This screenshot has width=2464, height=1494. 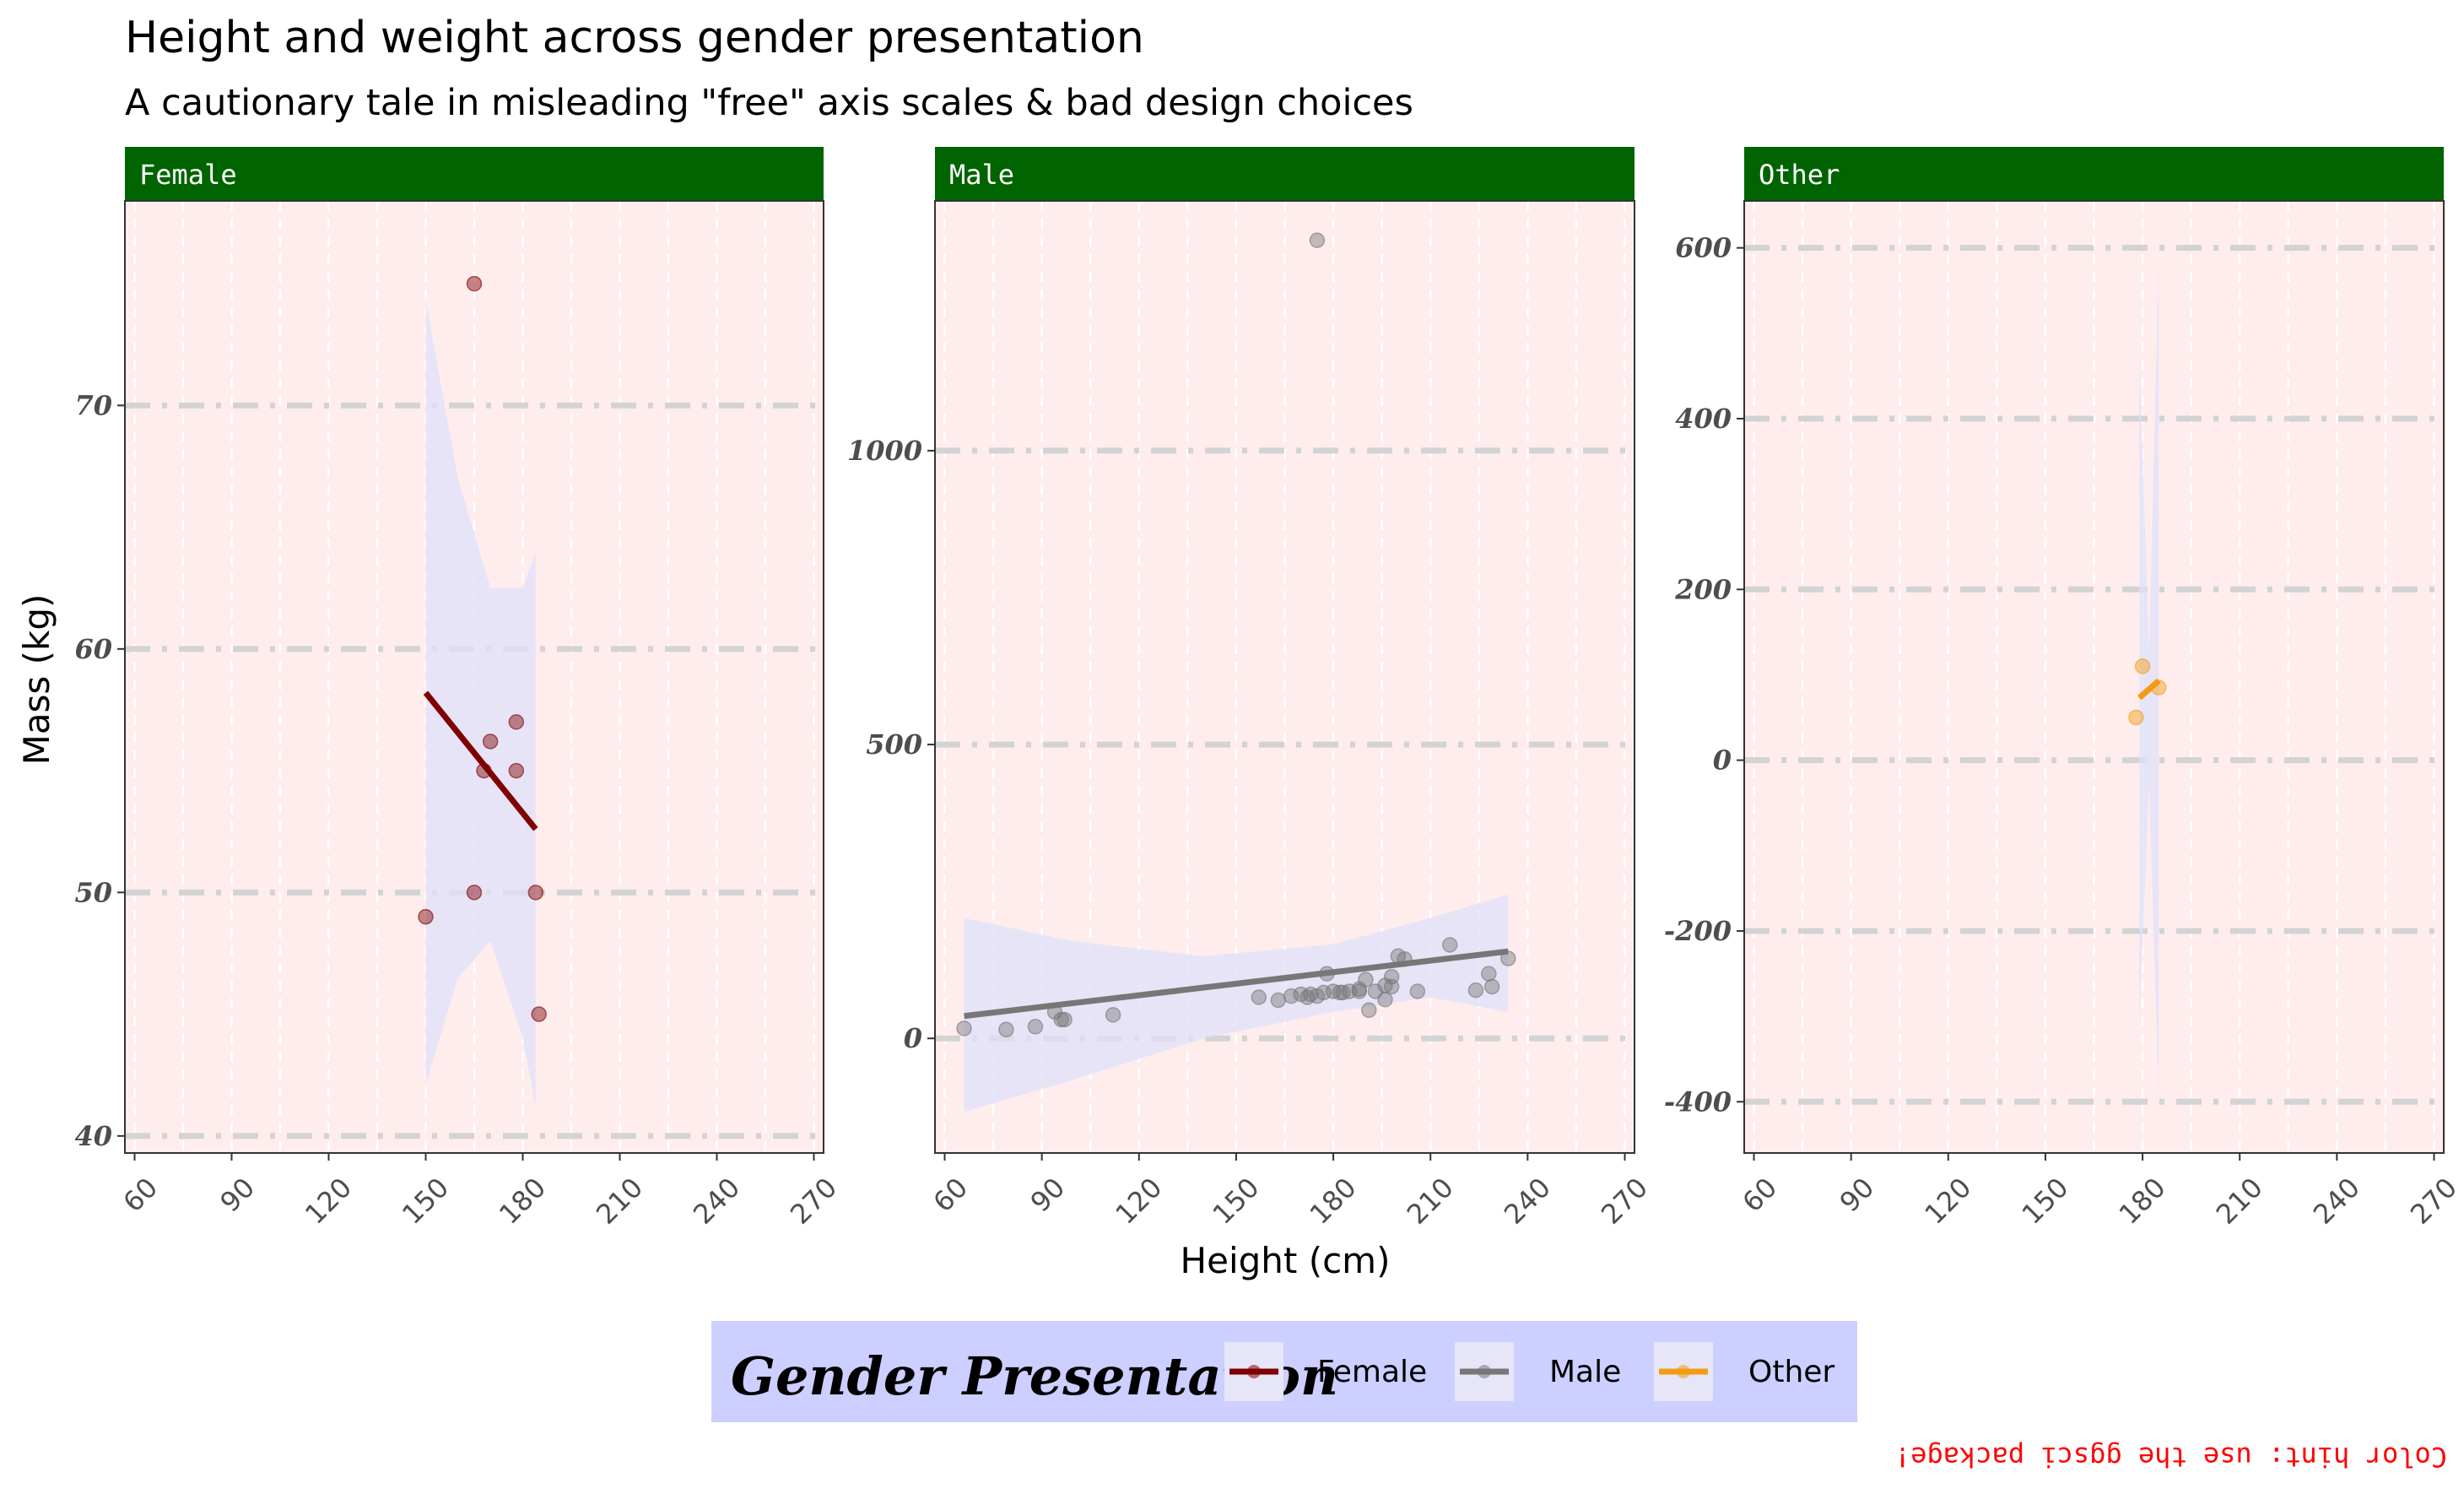 What do you see at coordinates (1372, 1372) in the screenshot?
I see `legend-label-female: Female` at bounding box center [1372, 1372].